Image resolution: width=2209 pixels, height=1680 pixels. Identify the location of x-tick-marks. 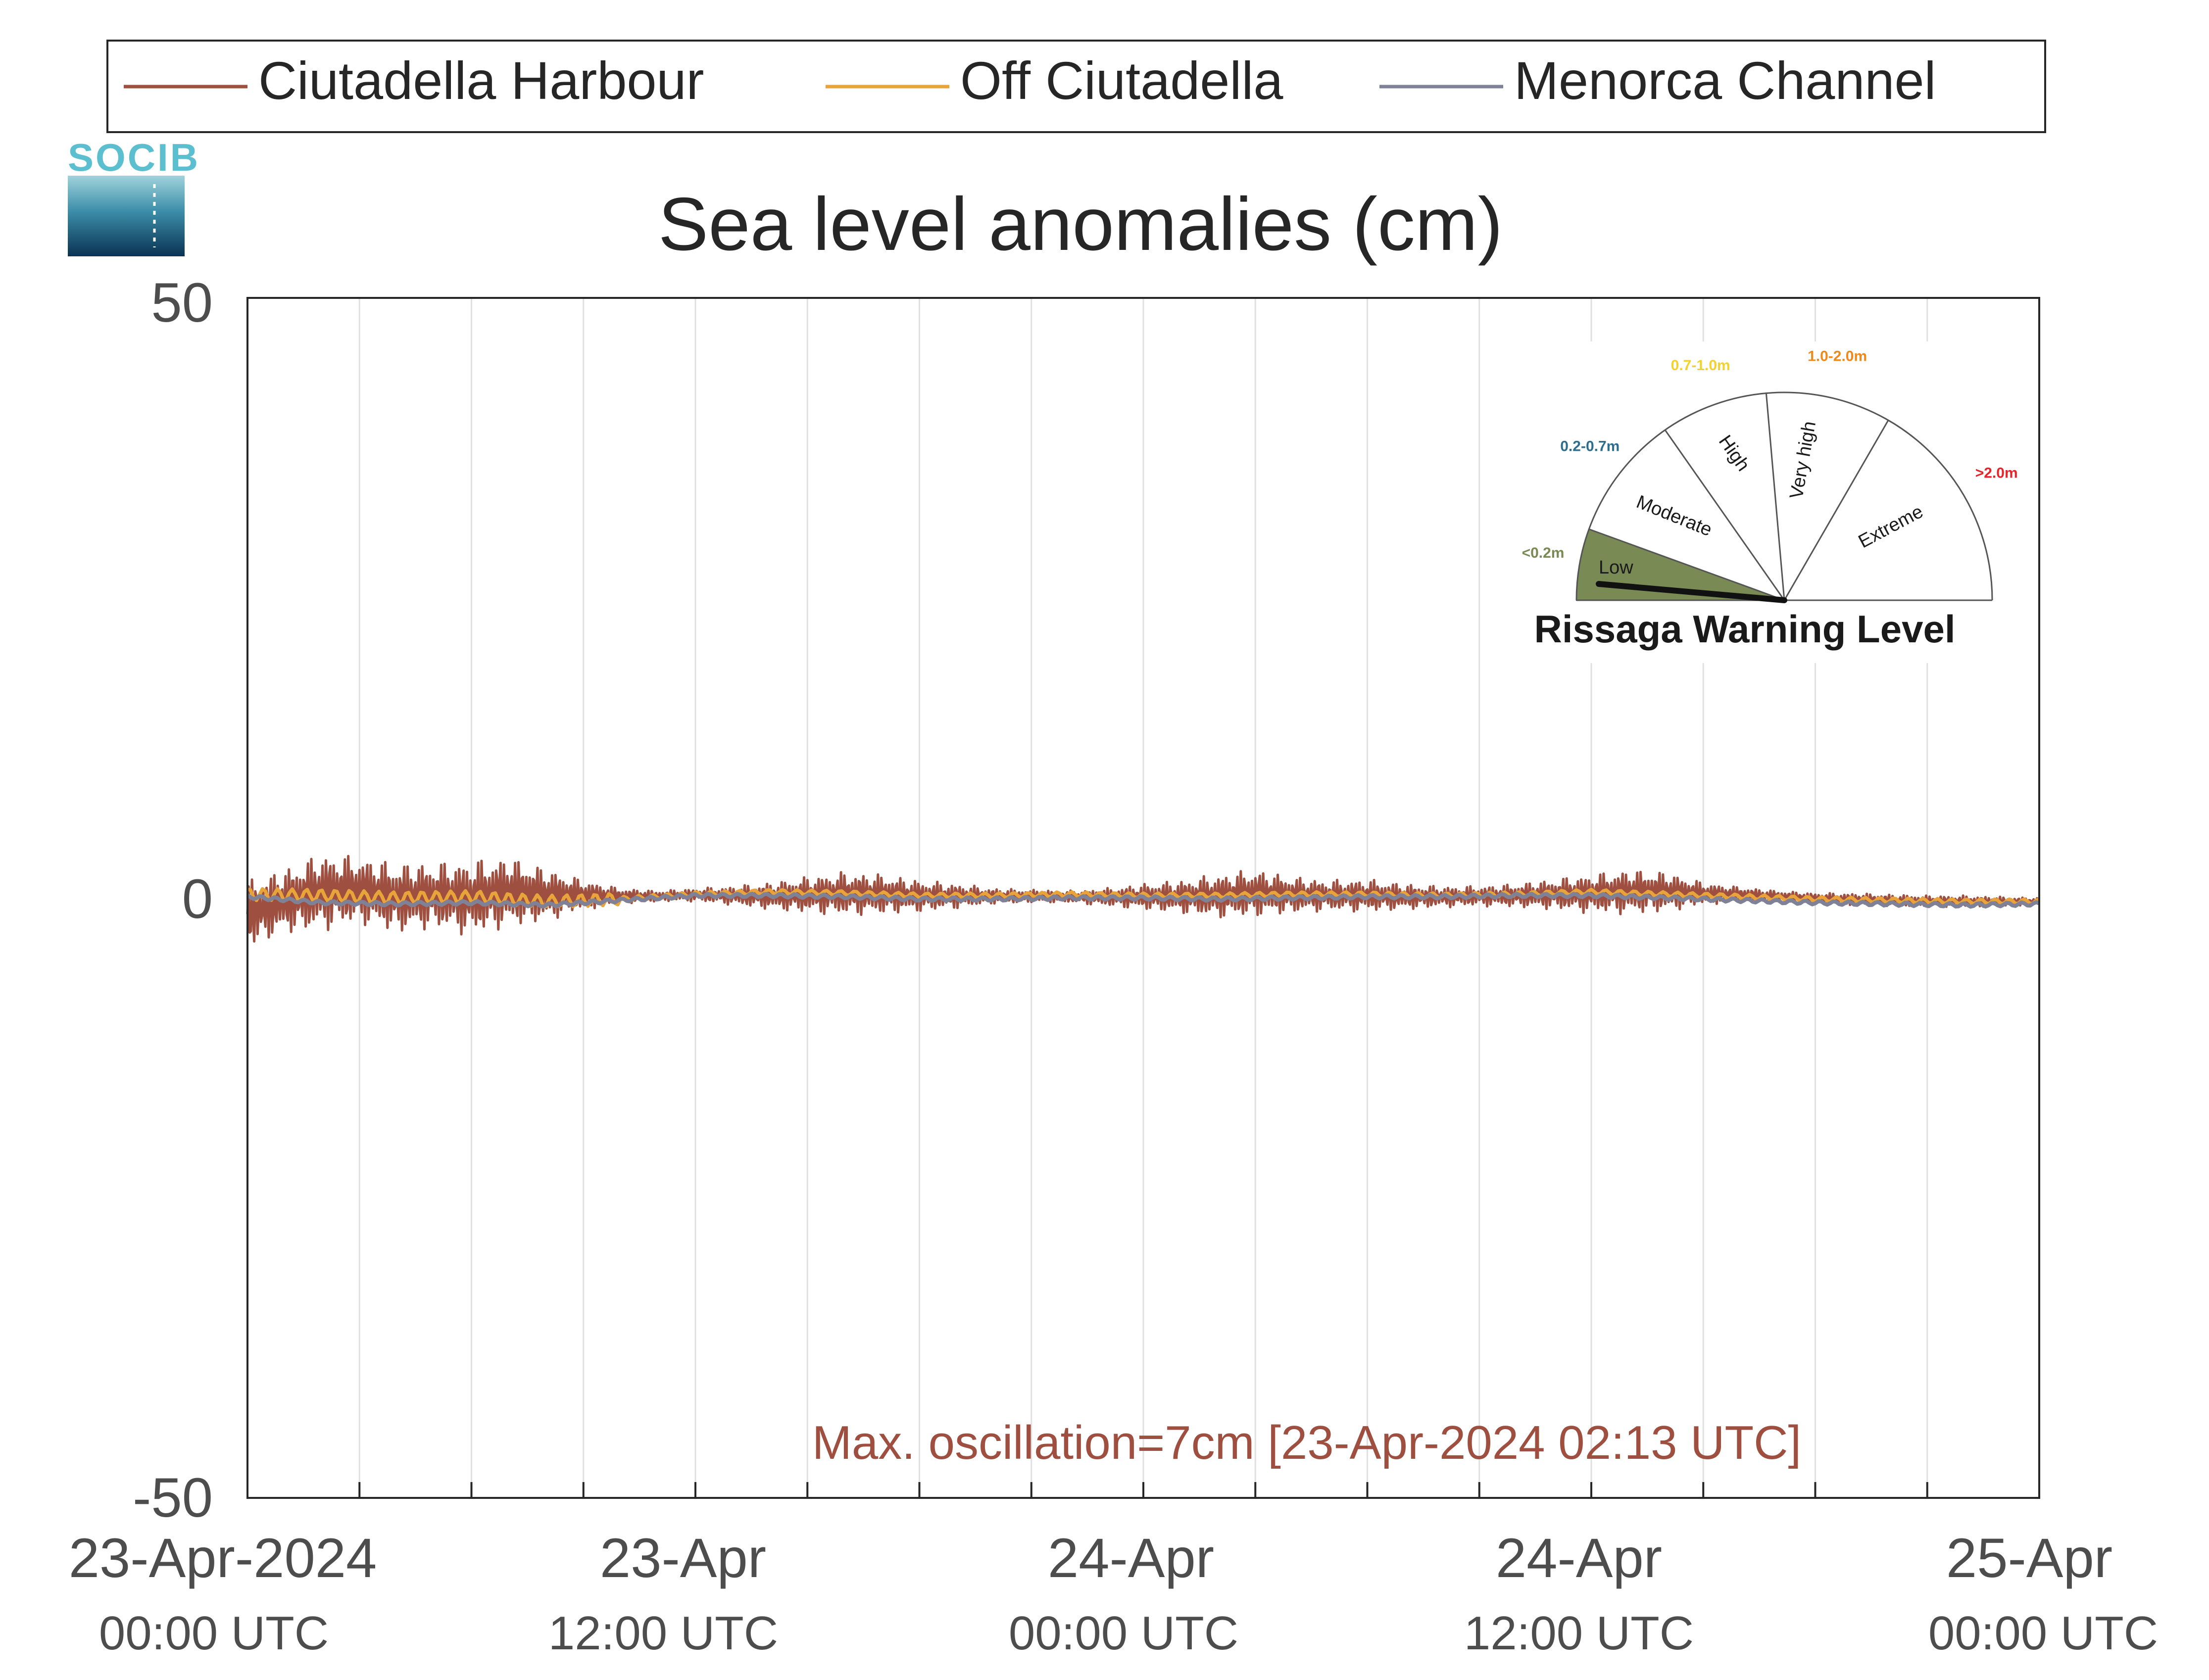
(1143, 1490).